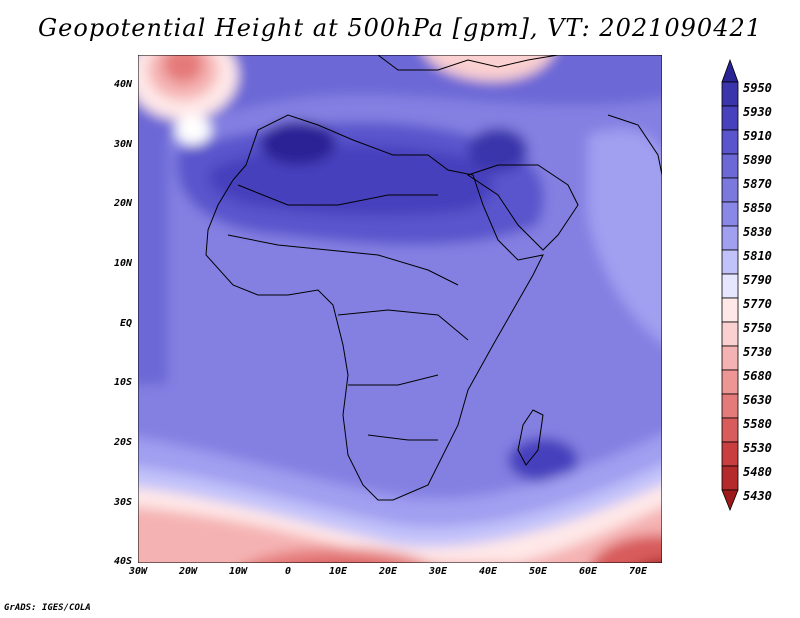 This screenshot has height=618, width=800. Describe the element at coordinates (288, 571) in the screenshot. I see `xlabel-0: 0` at that location.